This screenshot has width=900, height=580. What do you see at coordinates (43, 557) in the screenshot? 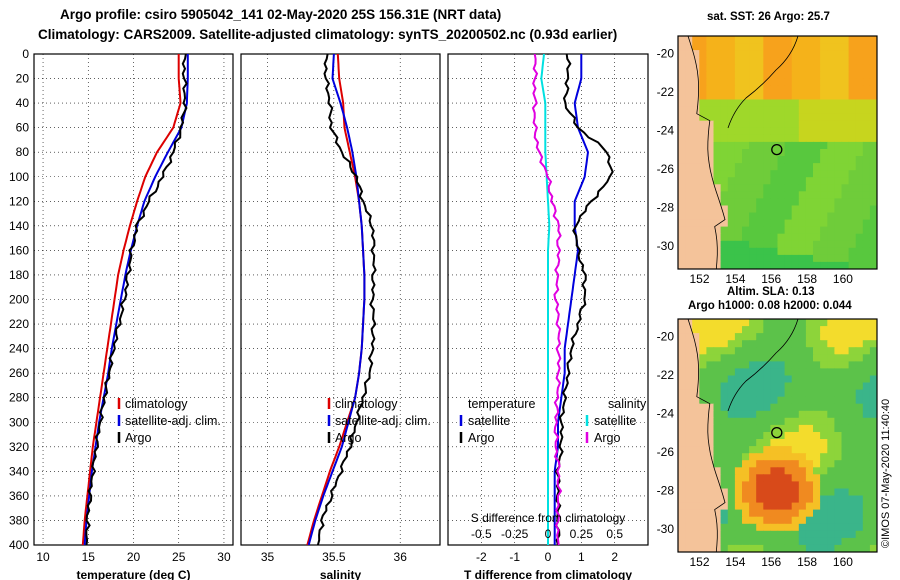
I see `x-tick-label: 10` at bounding box center [43, 557].